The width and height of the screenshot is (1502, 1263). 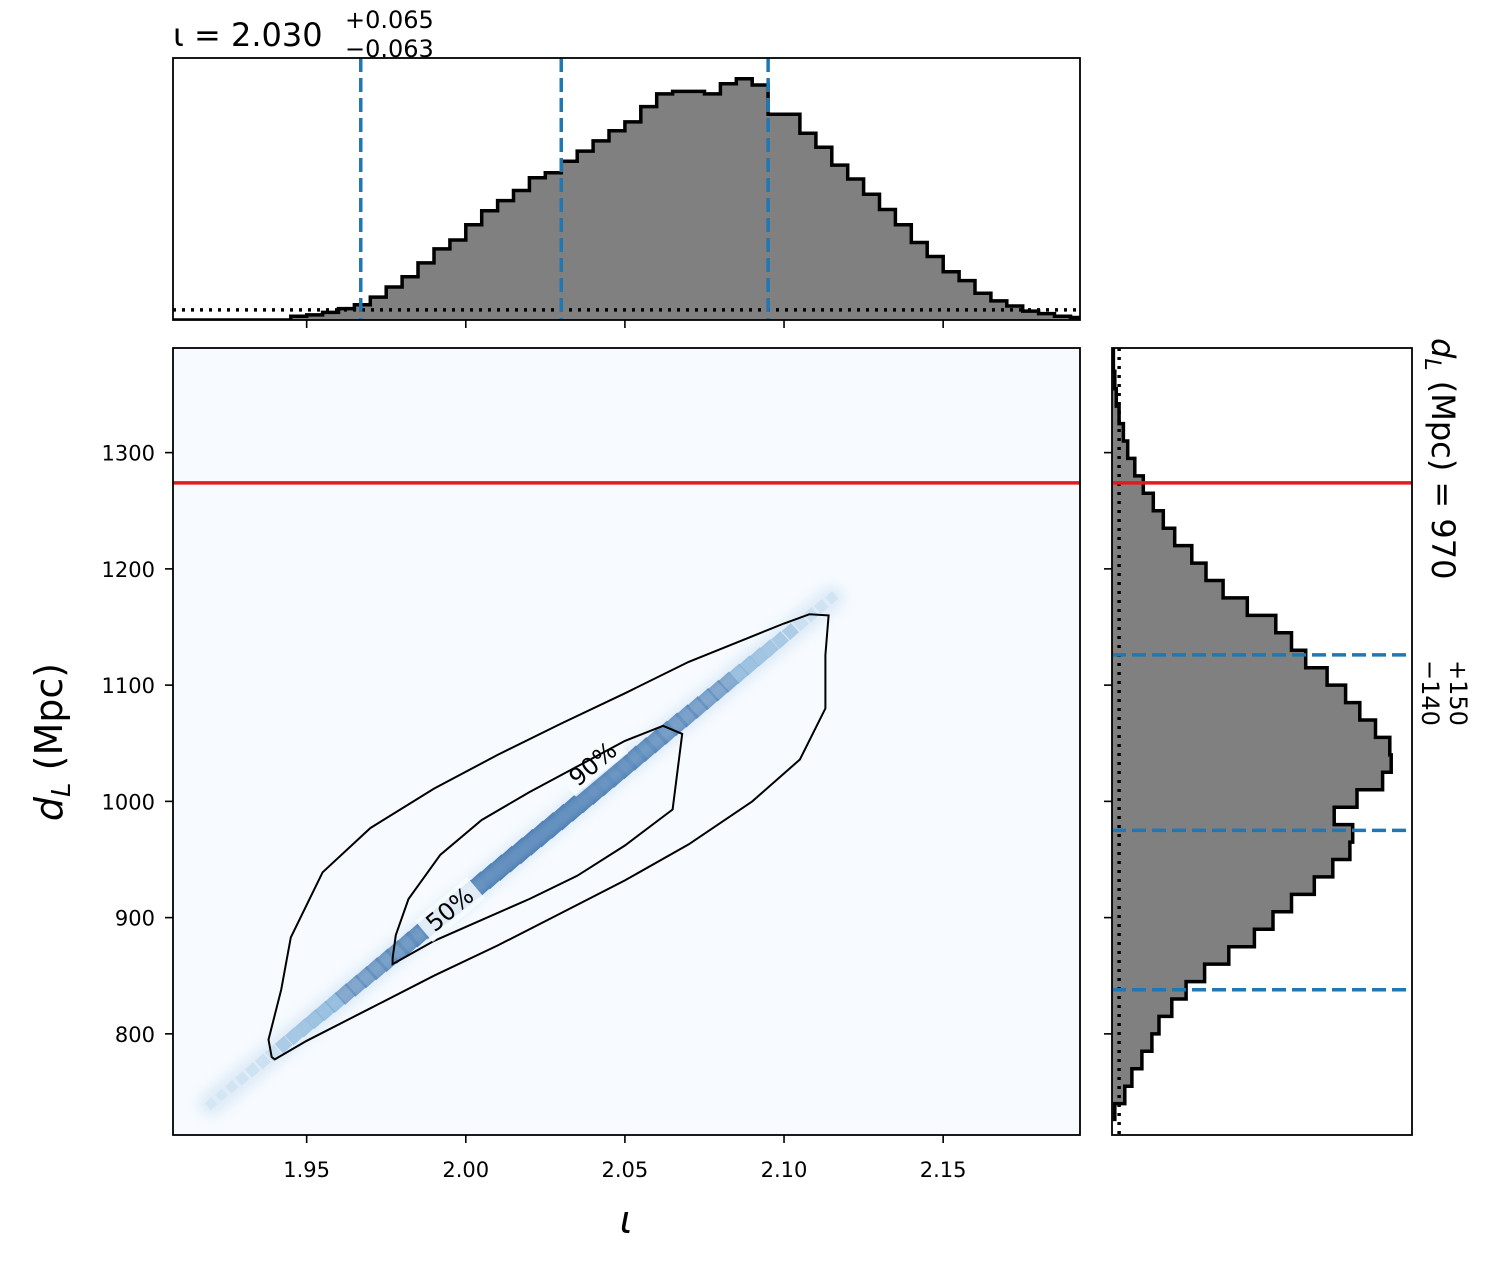 What do you see at coordinates (128, 802) in the screenshot?
I see `y-tick-label-2: 1000` at bounding box center [128, 802].